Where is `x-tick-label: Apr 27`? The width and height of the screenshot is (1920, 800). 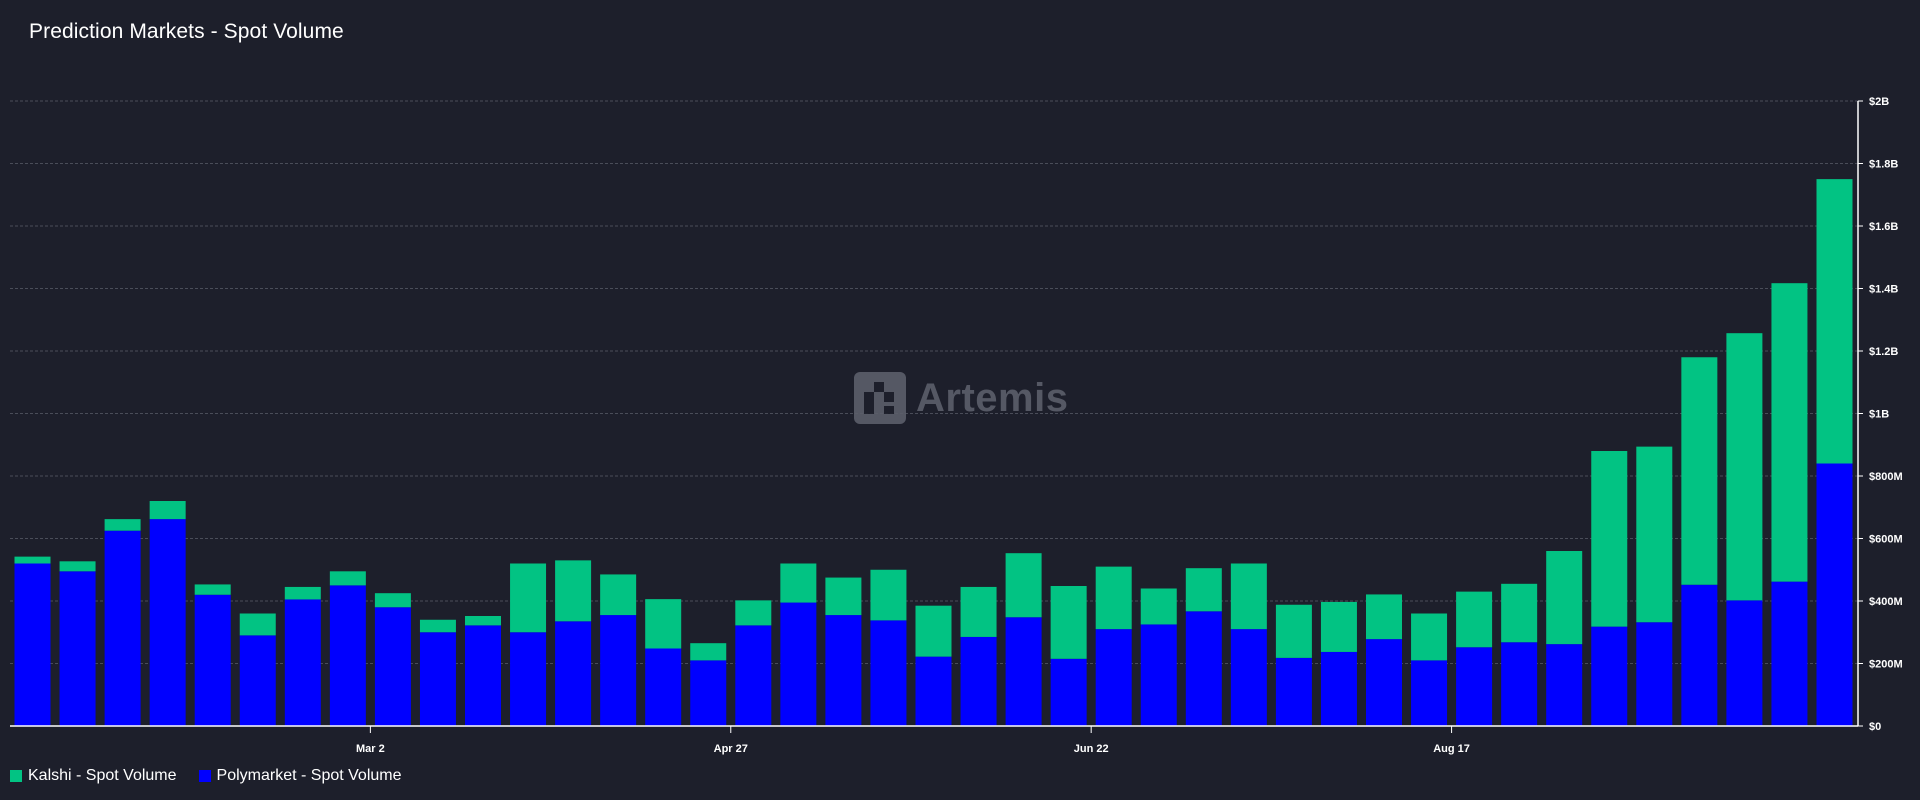 x-tick-label: Apr 27 is located at coordinates (731, 749).